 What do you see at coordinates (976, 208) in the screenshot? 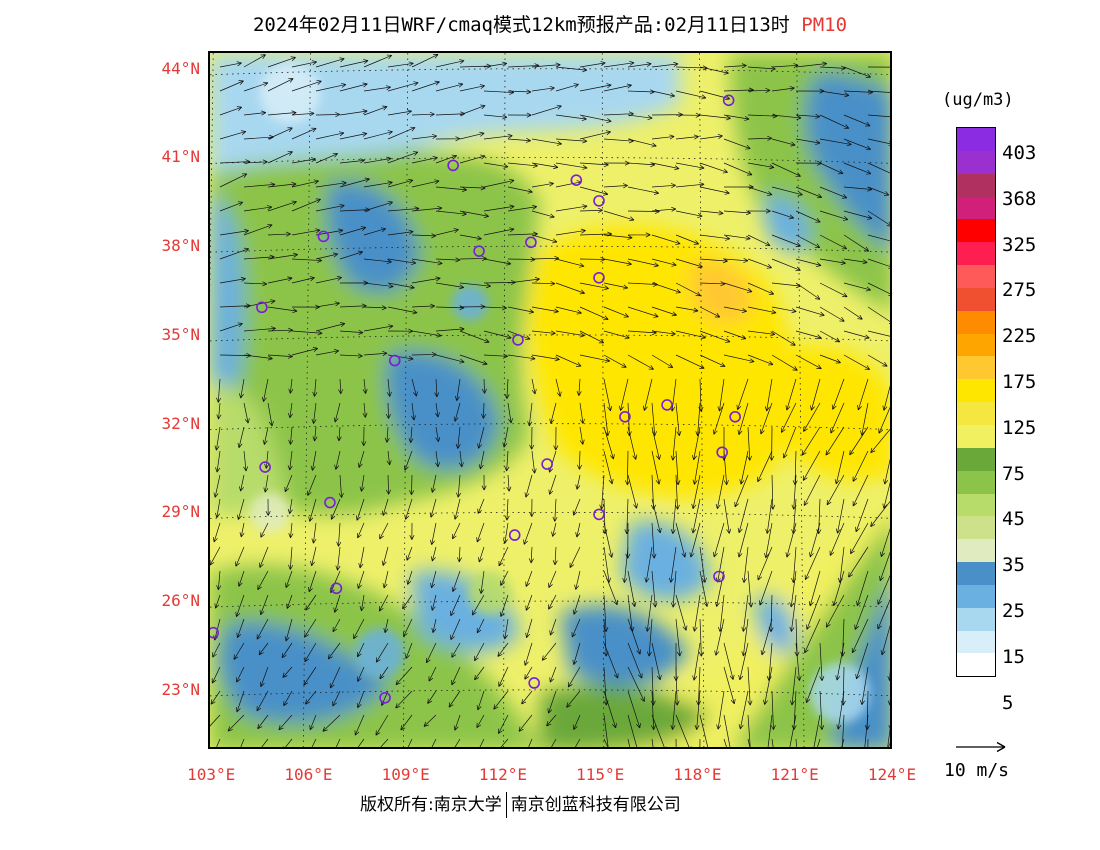
I see `legend-swatch` at bounding box center [976, 208].